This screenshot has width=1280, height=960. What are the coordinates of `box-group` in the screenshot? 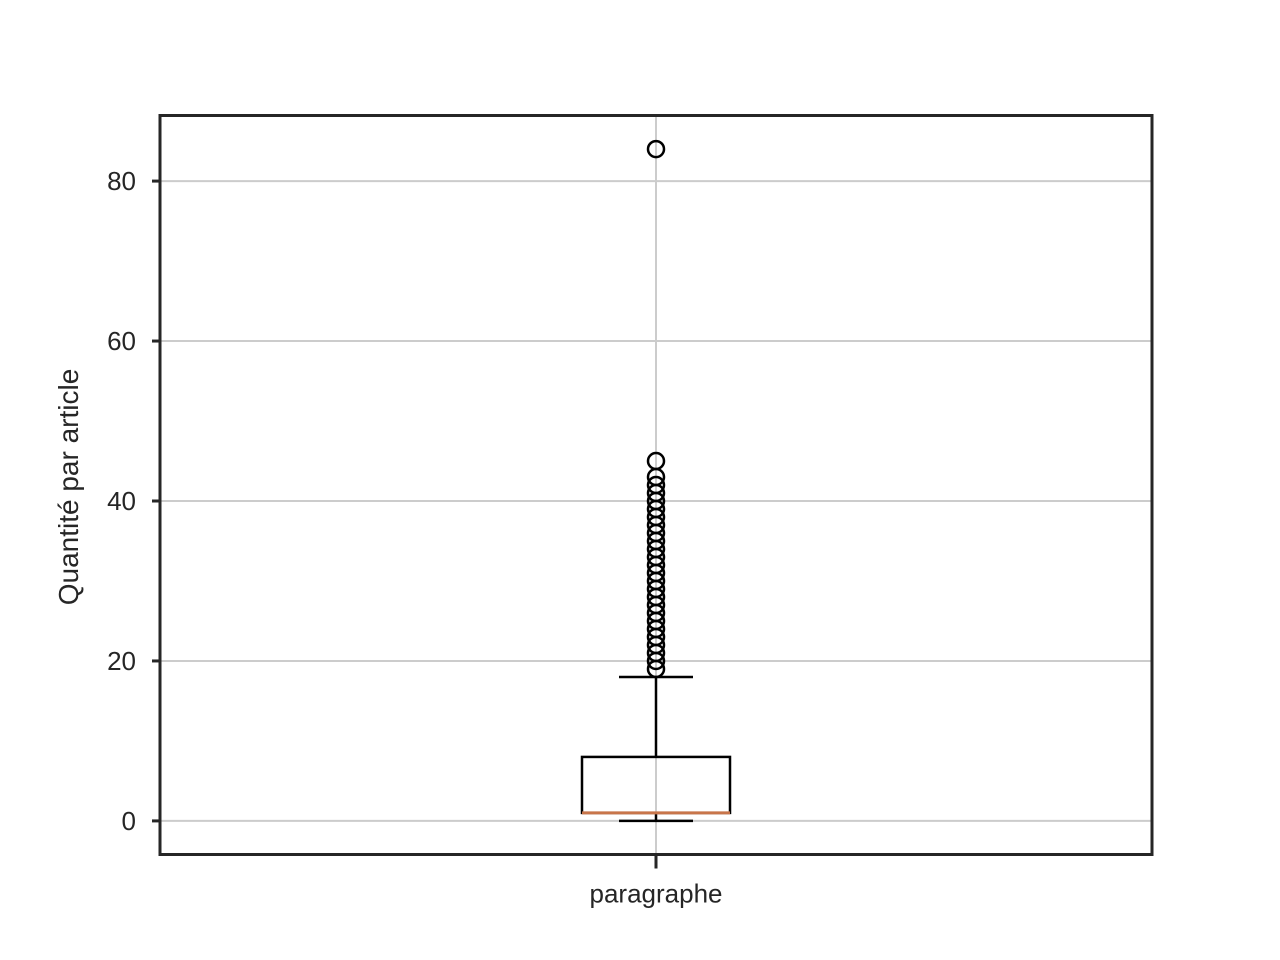 It's located at (656, 481).